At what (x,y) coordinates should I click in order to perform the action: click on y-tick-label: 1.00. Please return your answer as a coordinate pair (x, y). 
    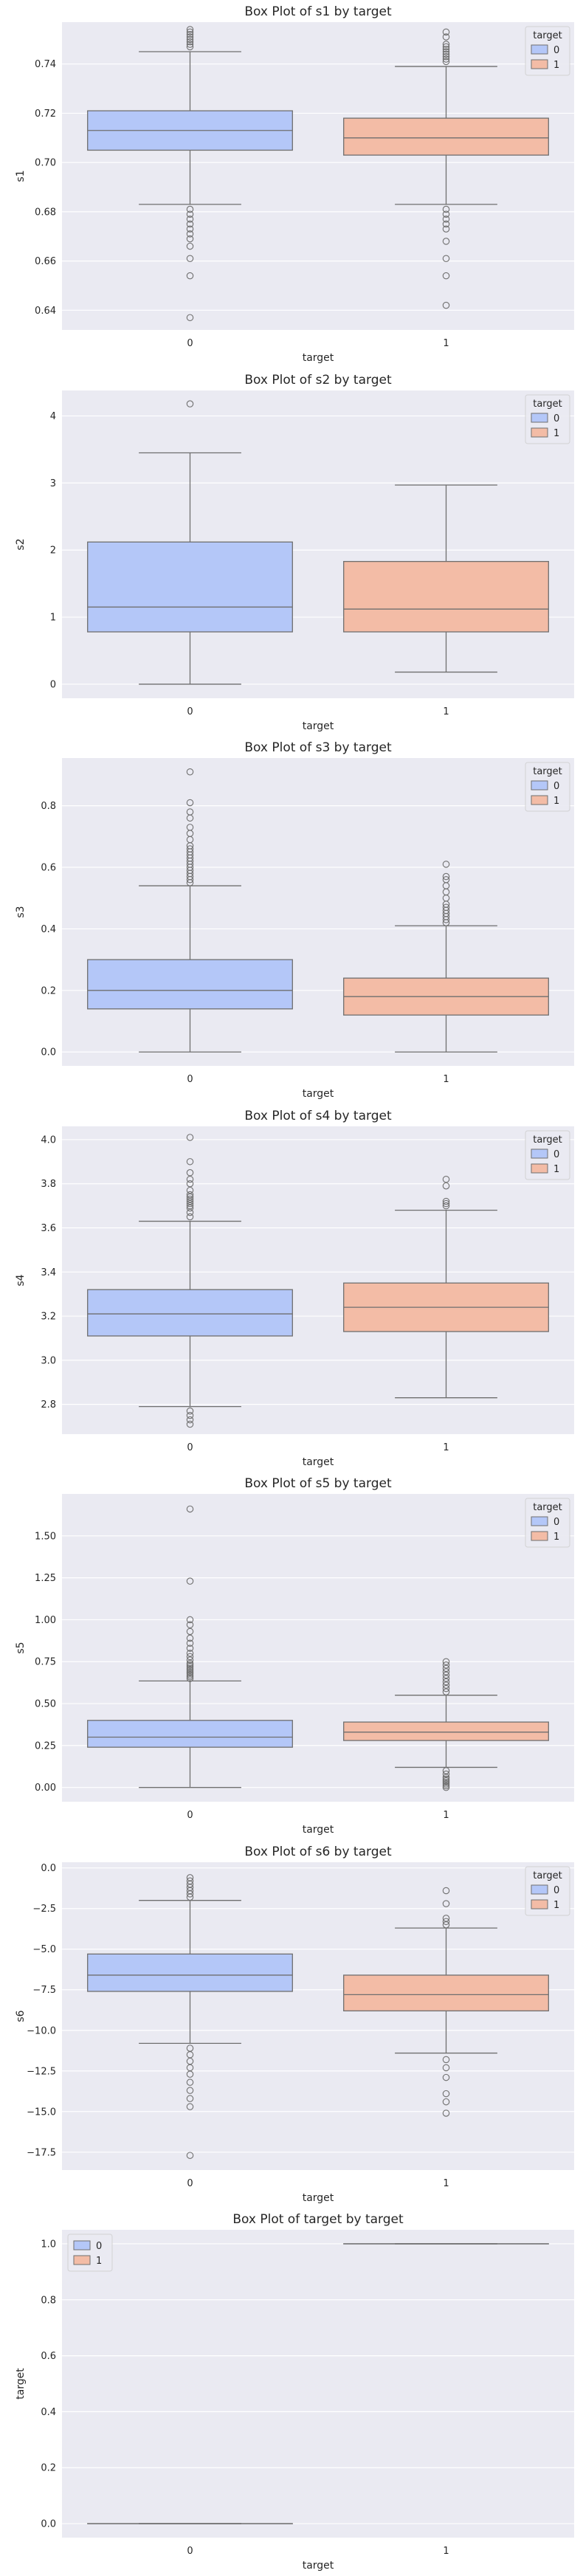
    Looking at the image, I should click on (46, 1621).